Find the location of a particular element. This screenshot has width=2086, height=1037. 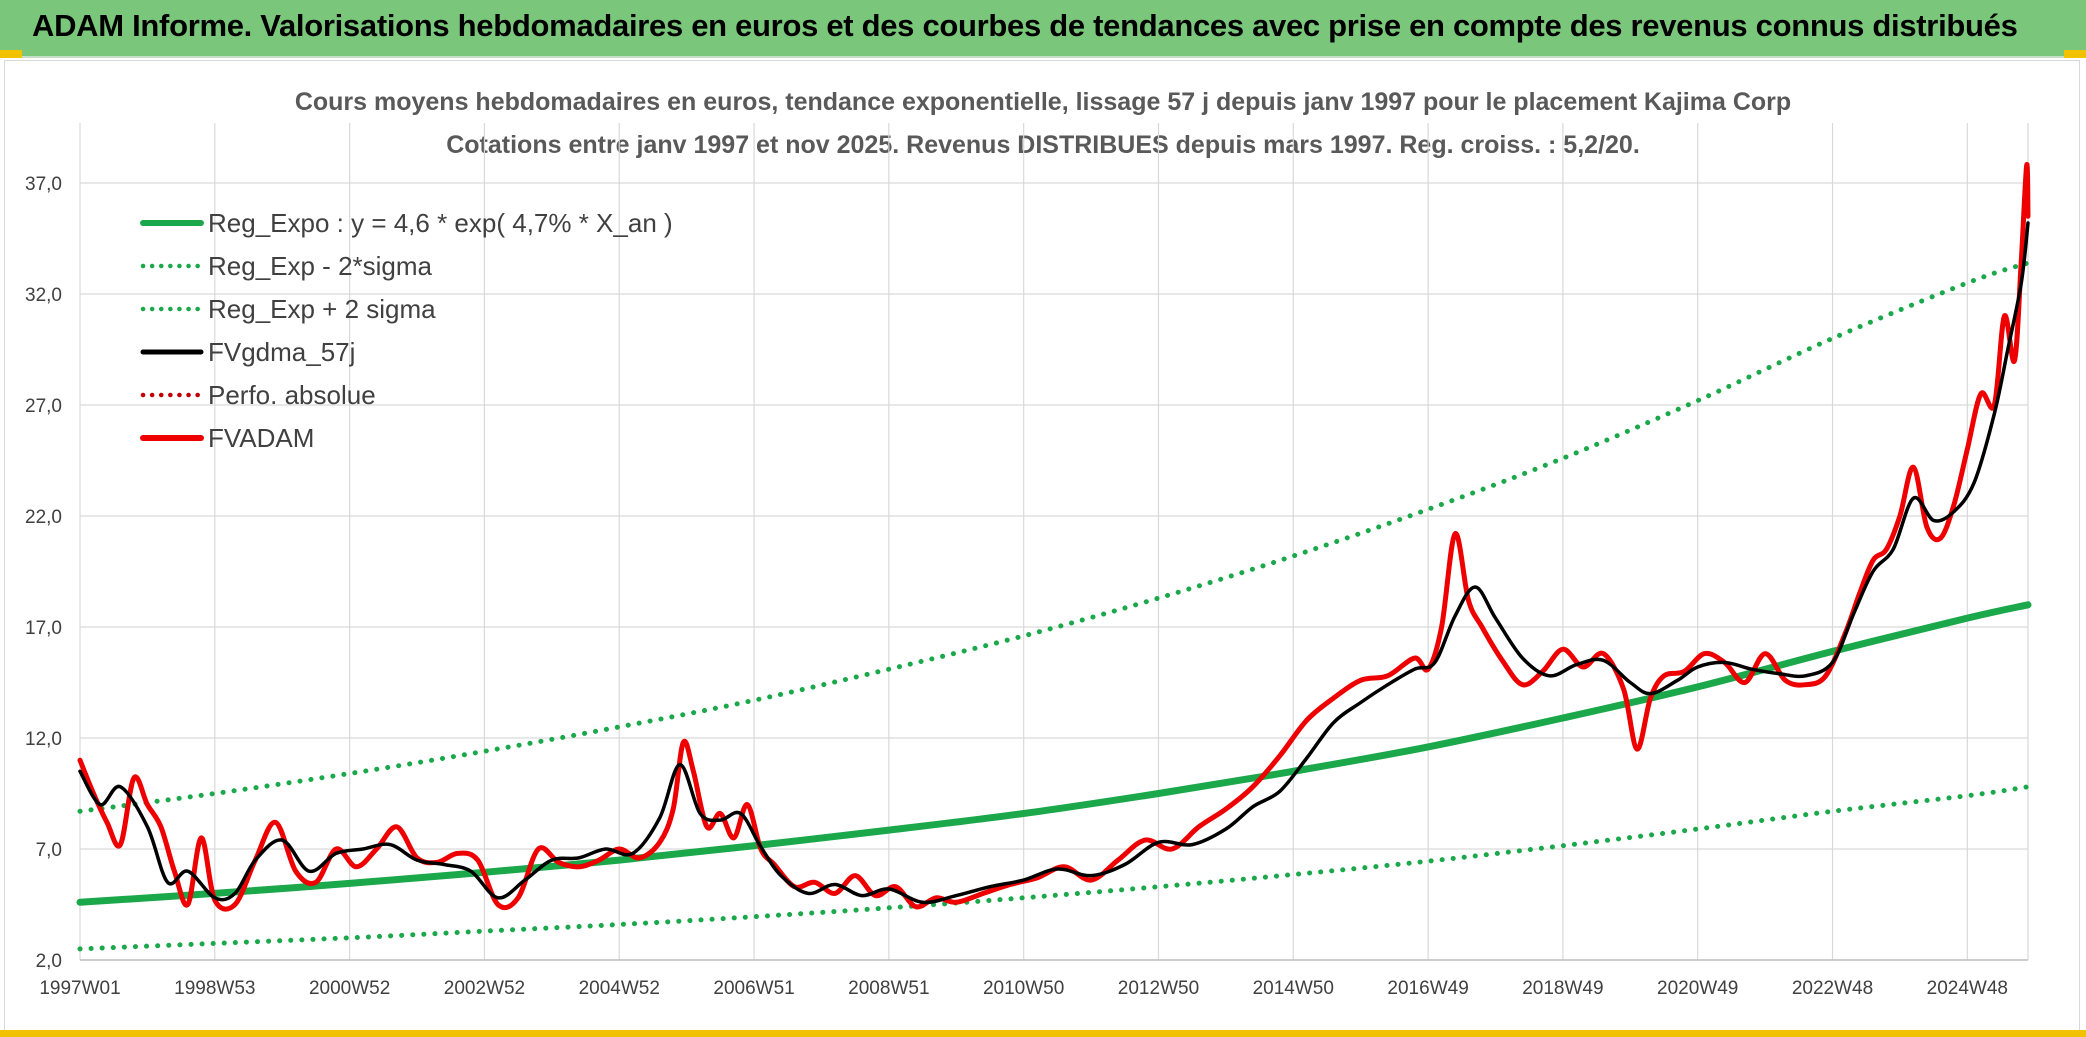

legend-label: FVgdma_57j is located at coordinates (281, 352).